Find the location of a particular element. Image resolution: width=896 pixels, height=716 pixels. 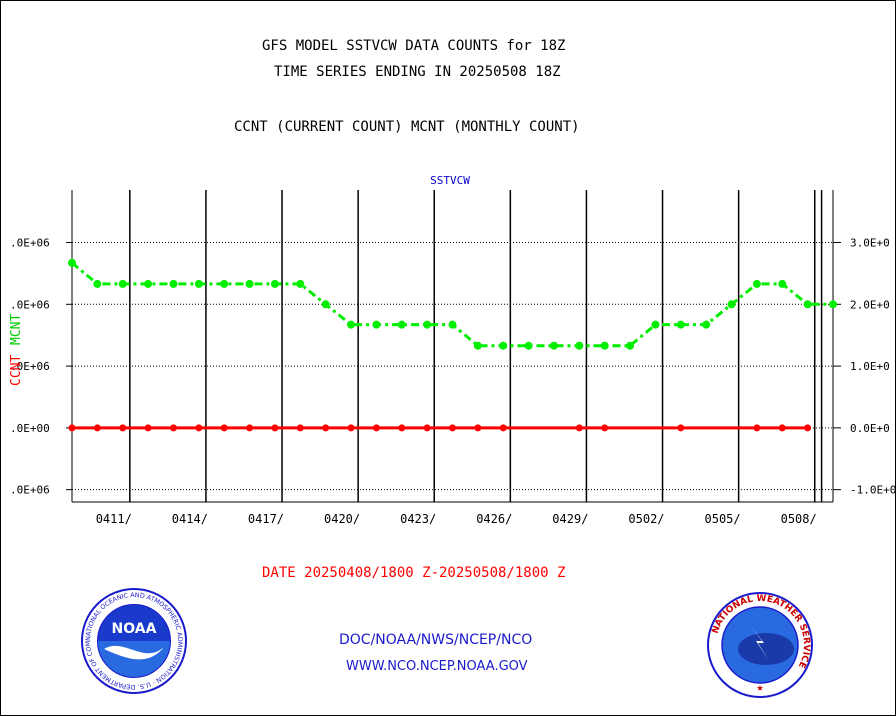

y-tick-label-right: -1.0E+0 is located at coordinates (873, 490).